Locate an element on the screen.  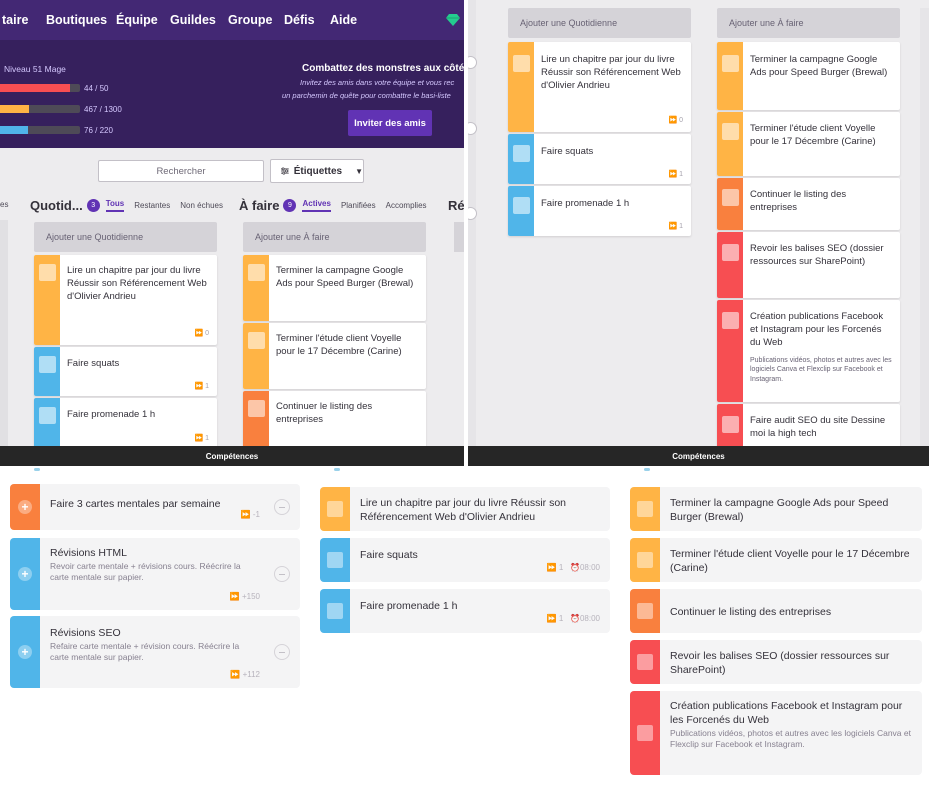
filter-planifiees: Planifiées is located at coordinates (358, 205).